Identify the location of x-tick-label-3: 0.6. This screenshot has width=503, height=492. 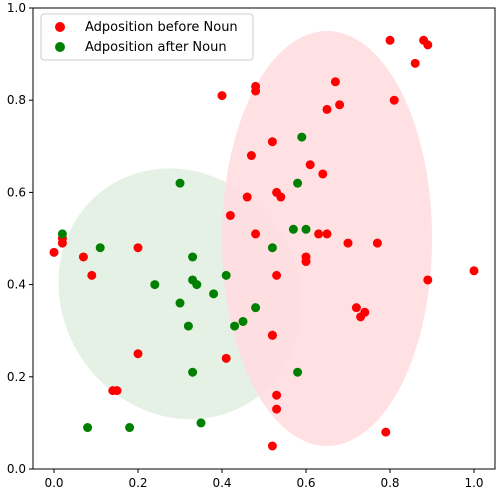
(305, 483).